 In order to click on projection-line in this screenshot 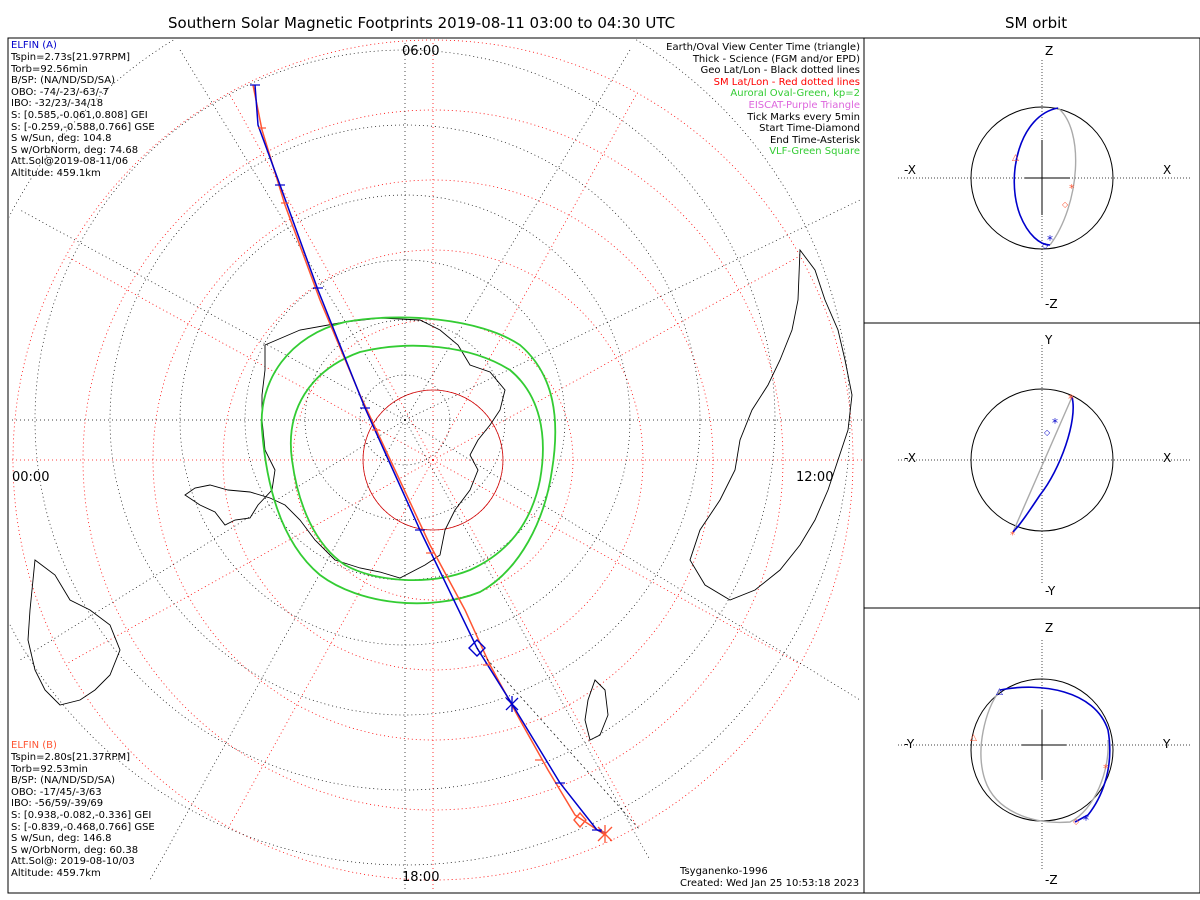, I will do `click(558, 739)`.